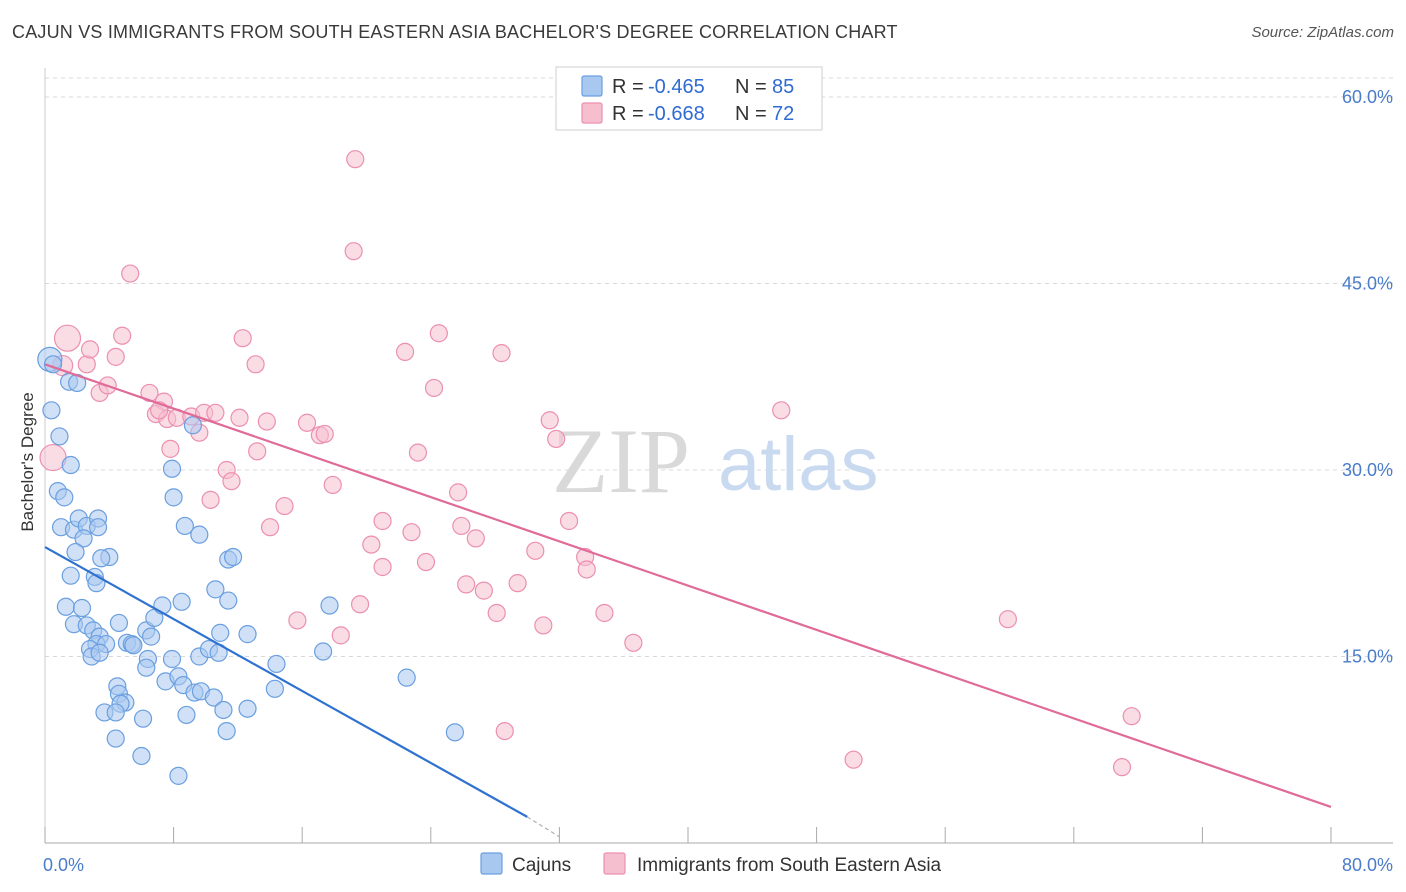 This screenshot has height=892, width=1406. Describe the element at coordinates (783, 87) in the screenshot. I see `legend-n-value-cajuns: 85` at that location.